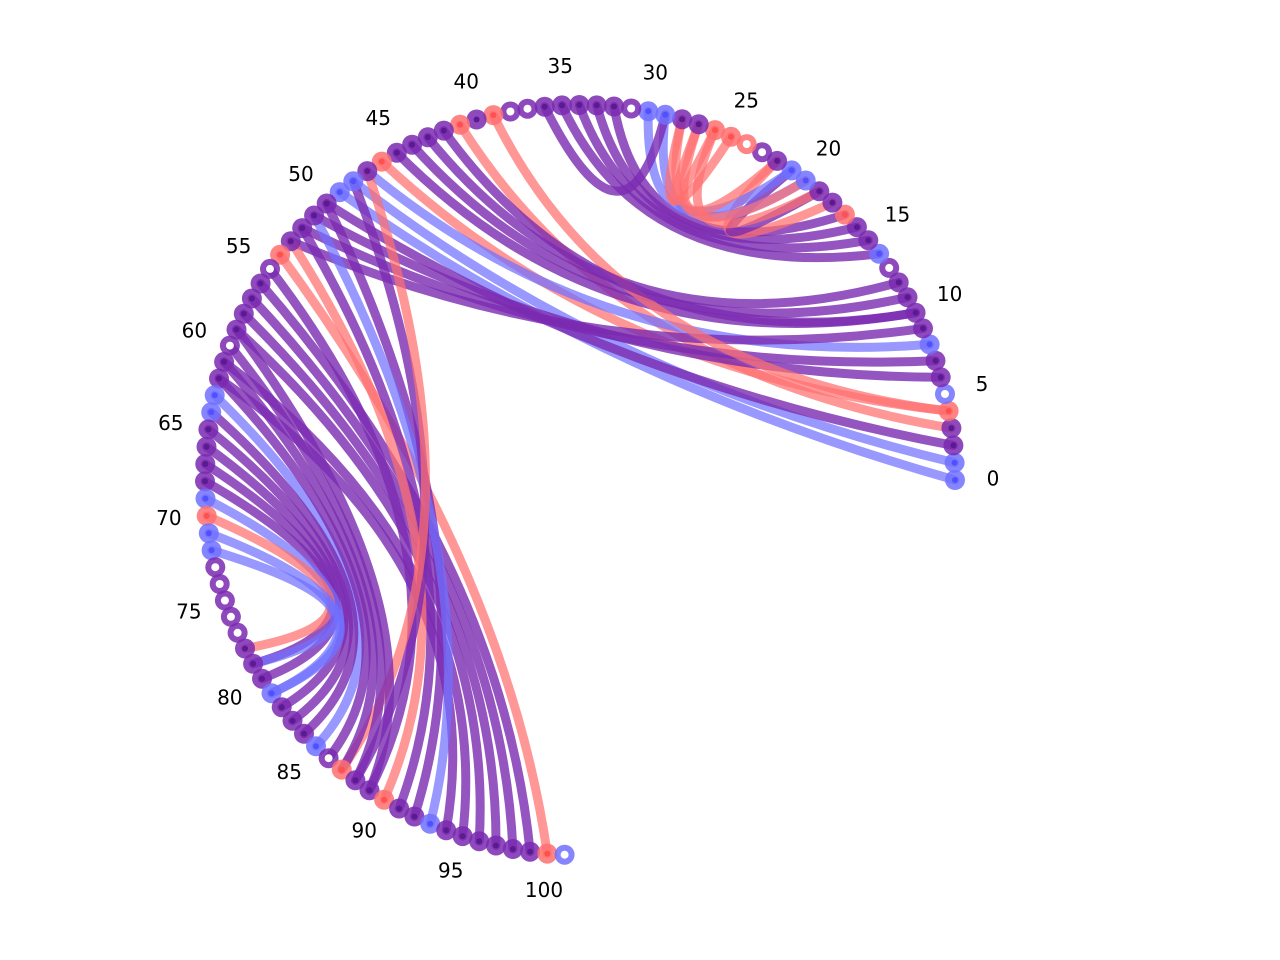 This screenshot has height=960, width=1280. Describe the element at coordinates (229, 697) in the screenshot. I see `tick-label-80: 80` at that location.